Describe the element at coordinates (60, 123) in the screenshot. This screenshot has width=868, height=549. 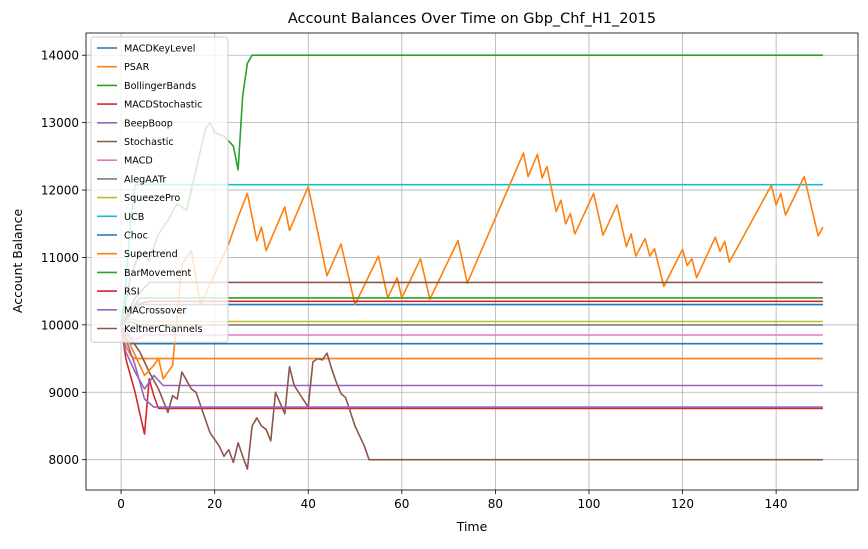
I see `y-tick-label: 13000` at that location.